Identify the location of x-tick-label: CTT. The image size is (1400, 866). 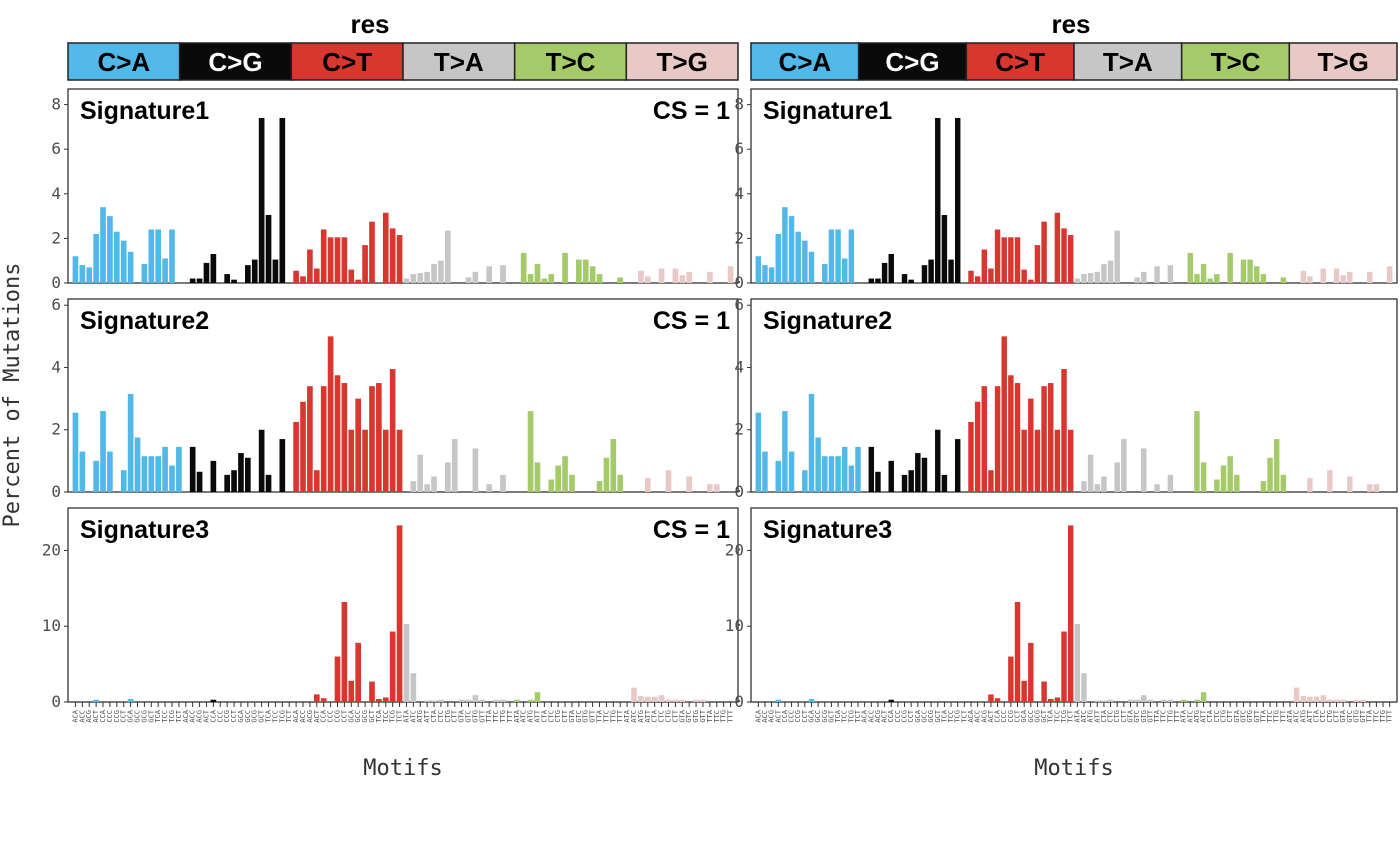
(455, 715).